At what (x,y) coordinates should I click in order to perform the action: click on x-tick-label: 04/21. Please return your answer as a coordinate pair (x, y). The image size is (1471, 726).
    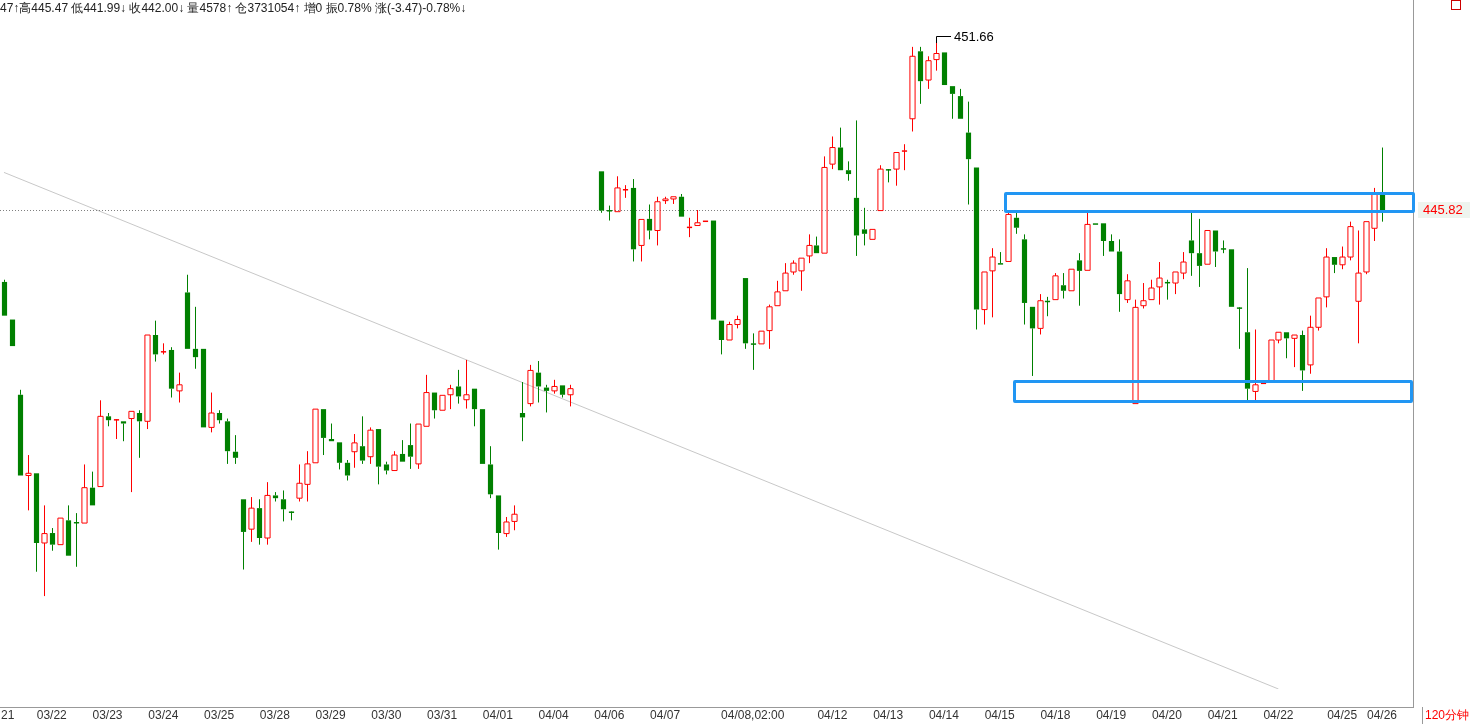
    Looking at the image, I should click on (1223, 715).